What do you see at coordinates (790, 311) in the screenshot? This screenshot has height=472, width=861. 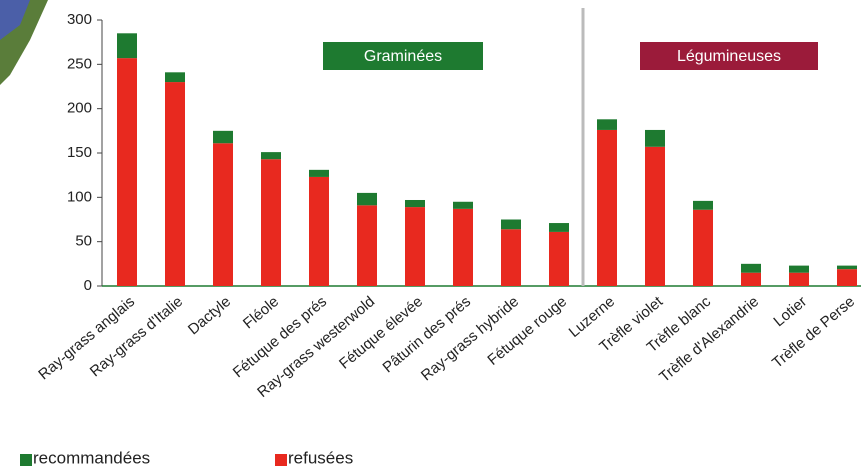 I see `x-tick-label: Lotier` at bounding box center [790, 311].